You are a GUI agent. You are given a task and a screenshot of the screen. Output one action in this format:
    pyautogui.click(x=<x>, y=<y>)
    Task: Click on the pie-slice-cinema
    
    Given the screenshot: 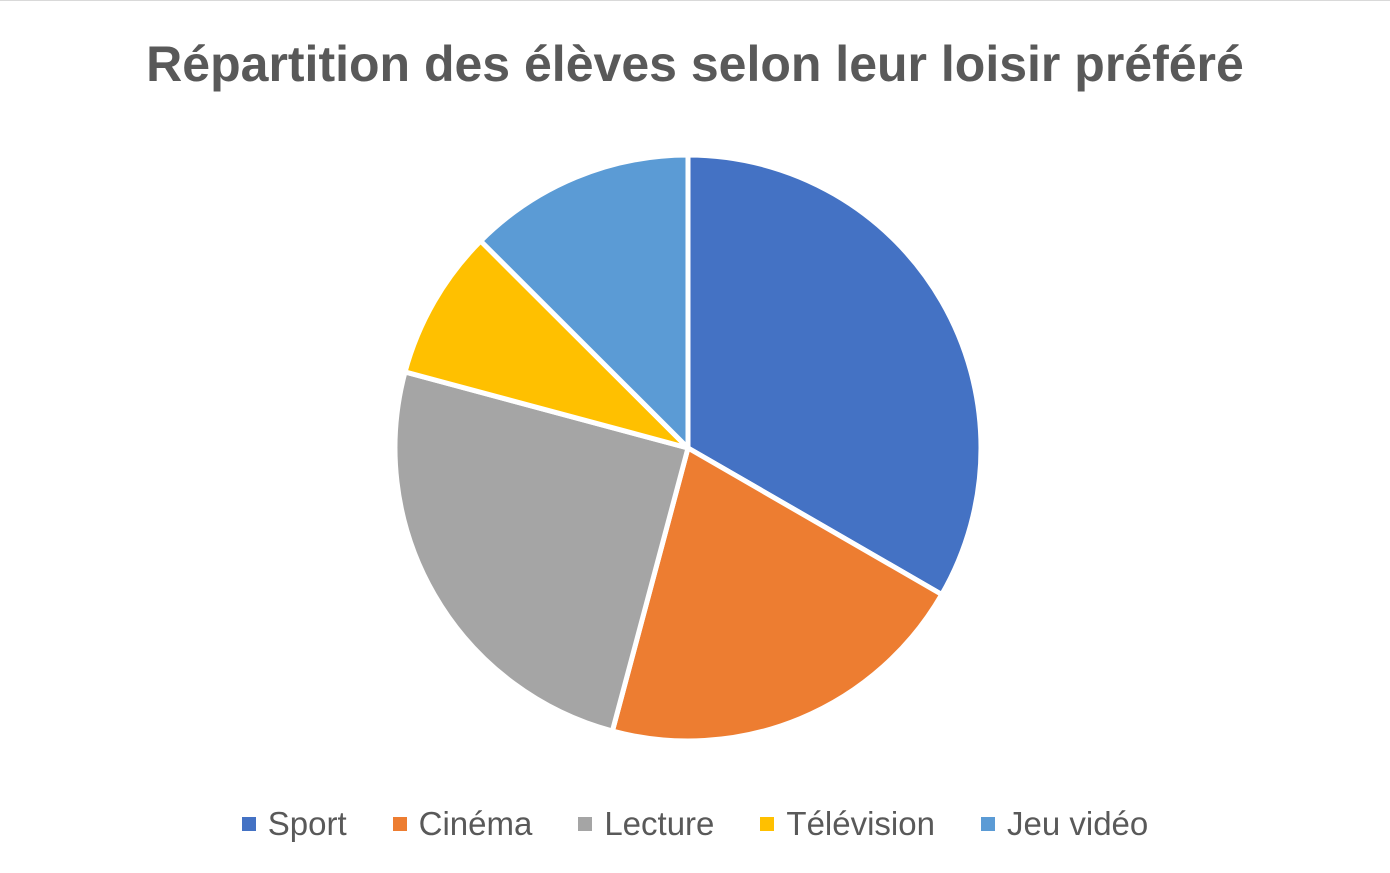 What is the action you would take?
    pyautogui.click(x=777, y=594)
    